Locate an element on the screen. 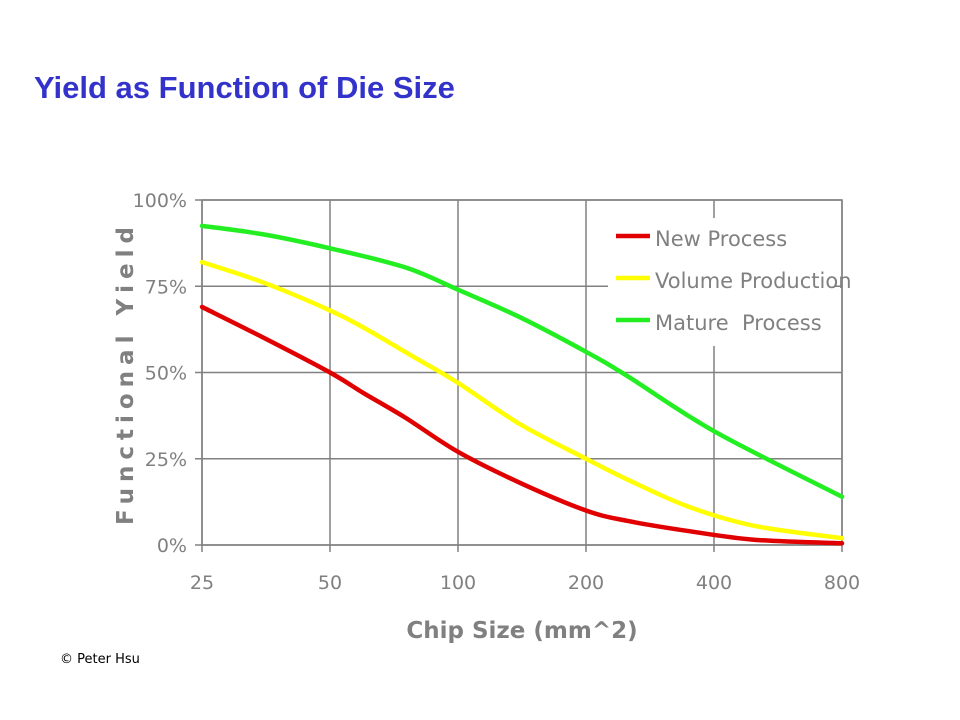 This screenshot has width=960, height=720. legend-label: Volume Production is located at coordinates (753, 281).